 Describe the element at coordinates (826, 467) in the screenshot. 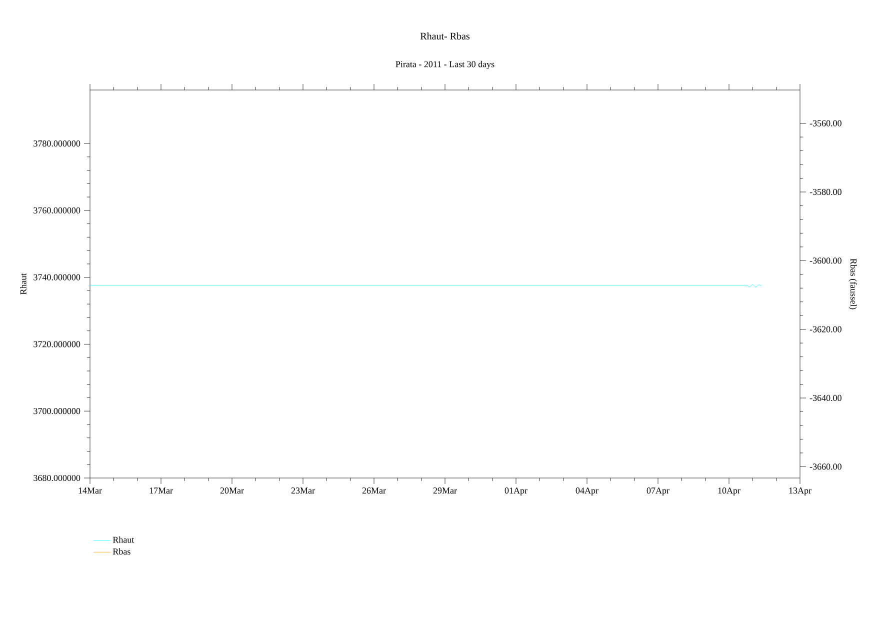

I see `y2-tick-label: -3660.00` at that location.